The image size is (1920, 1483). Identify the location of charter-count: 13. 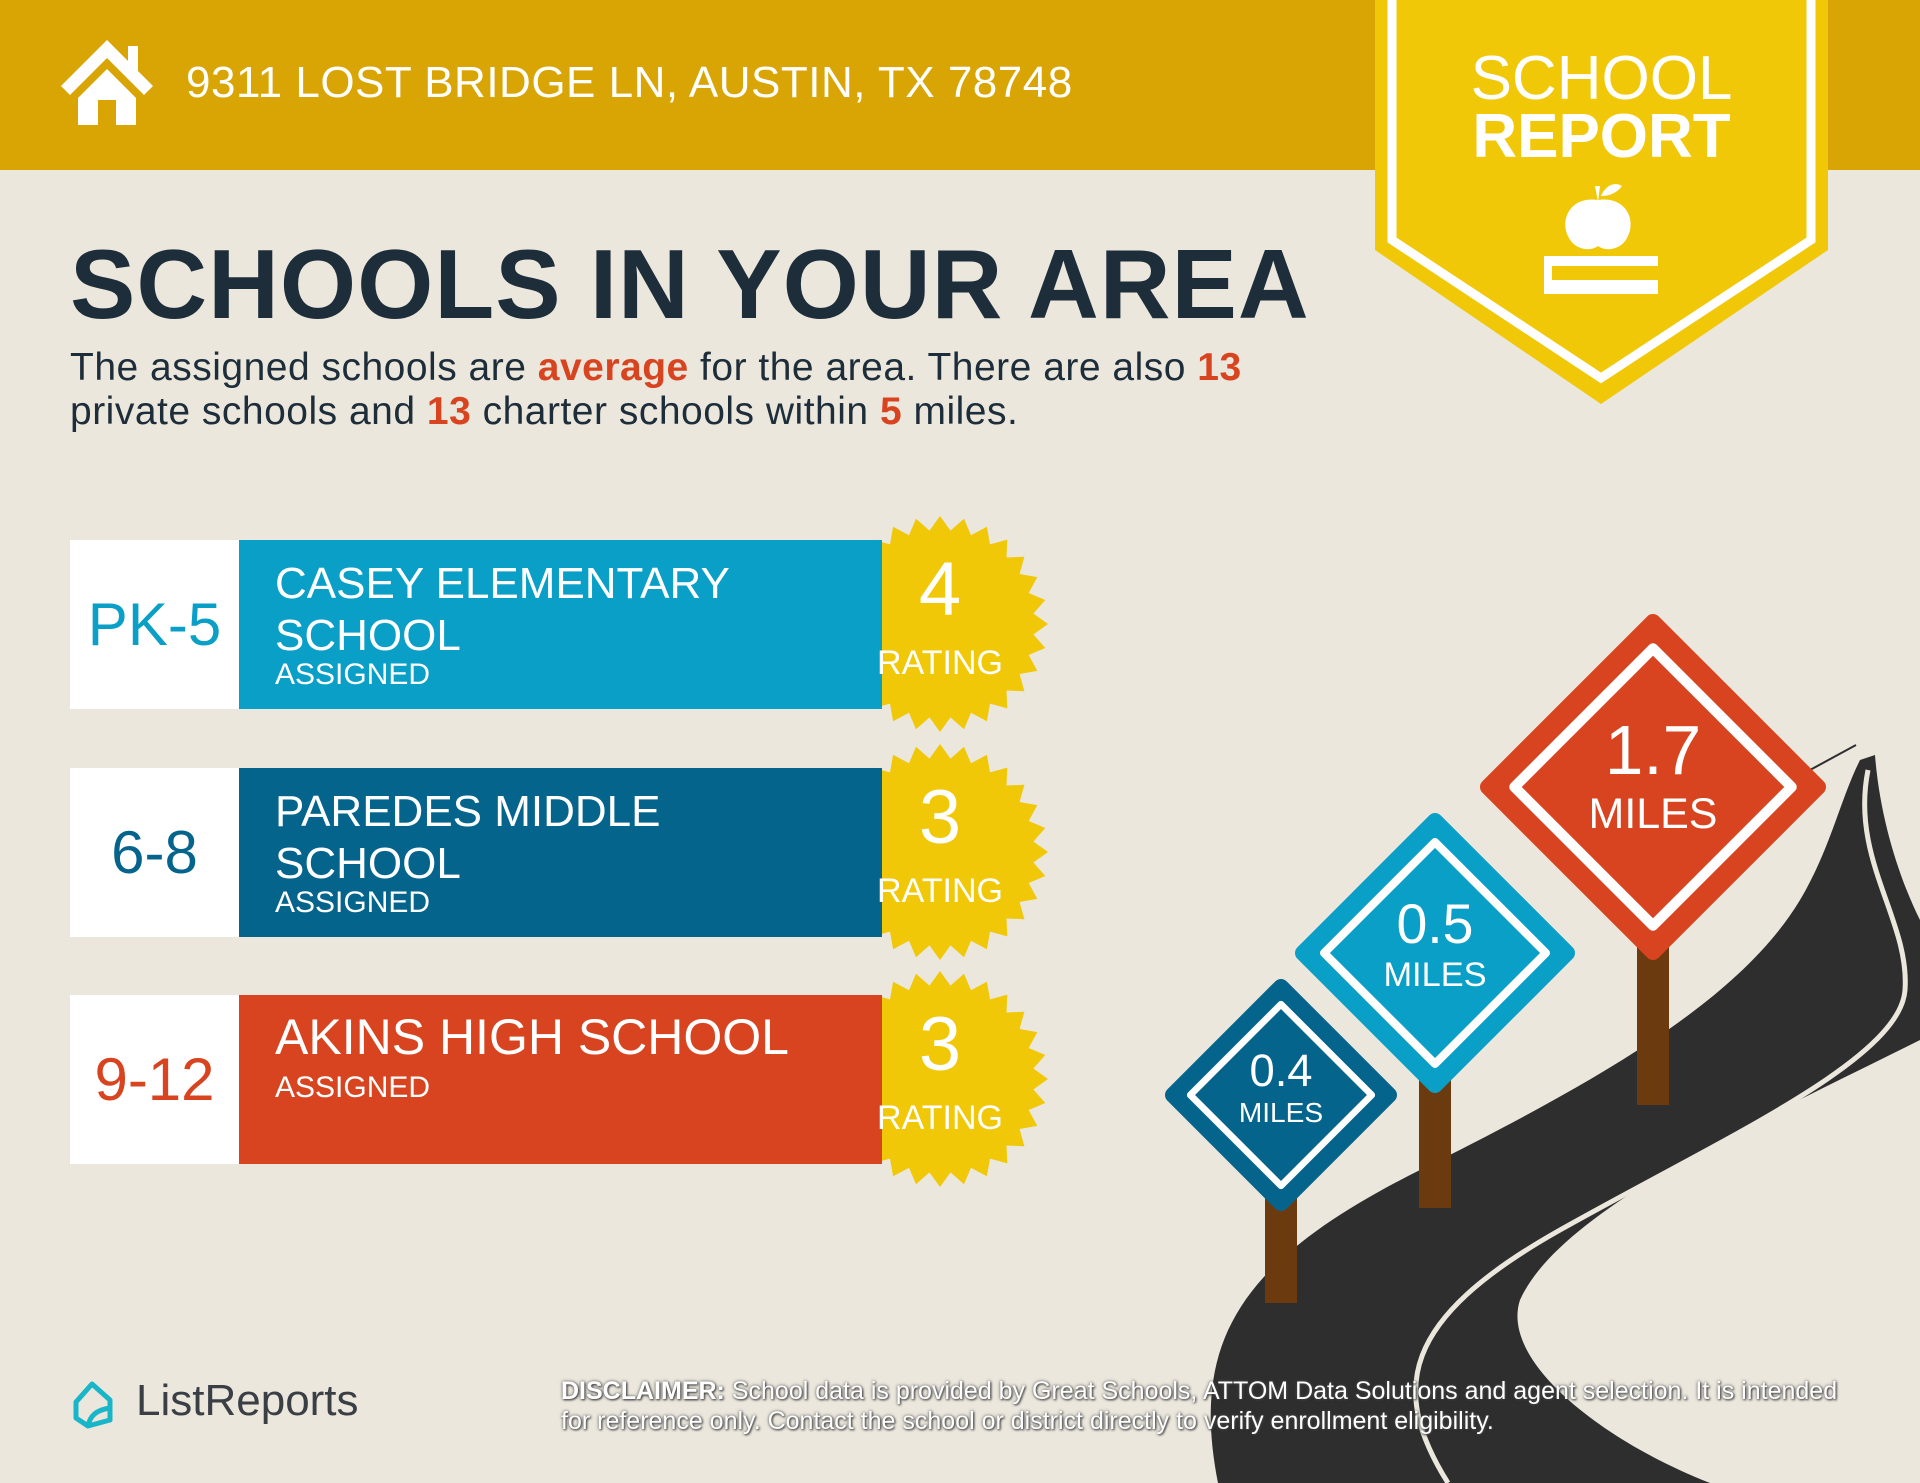
(449, 411).